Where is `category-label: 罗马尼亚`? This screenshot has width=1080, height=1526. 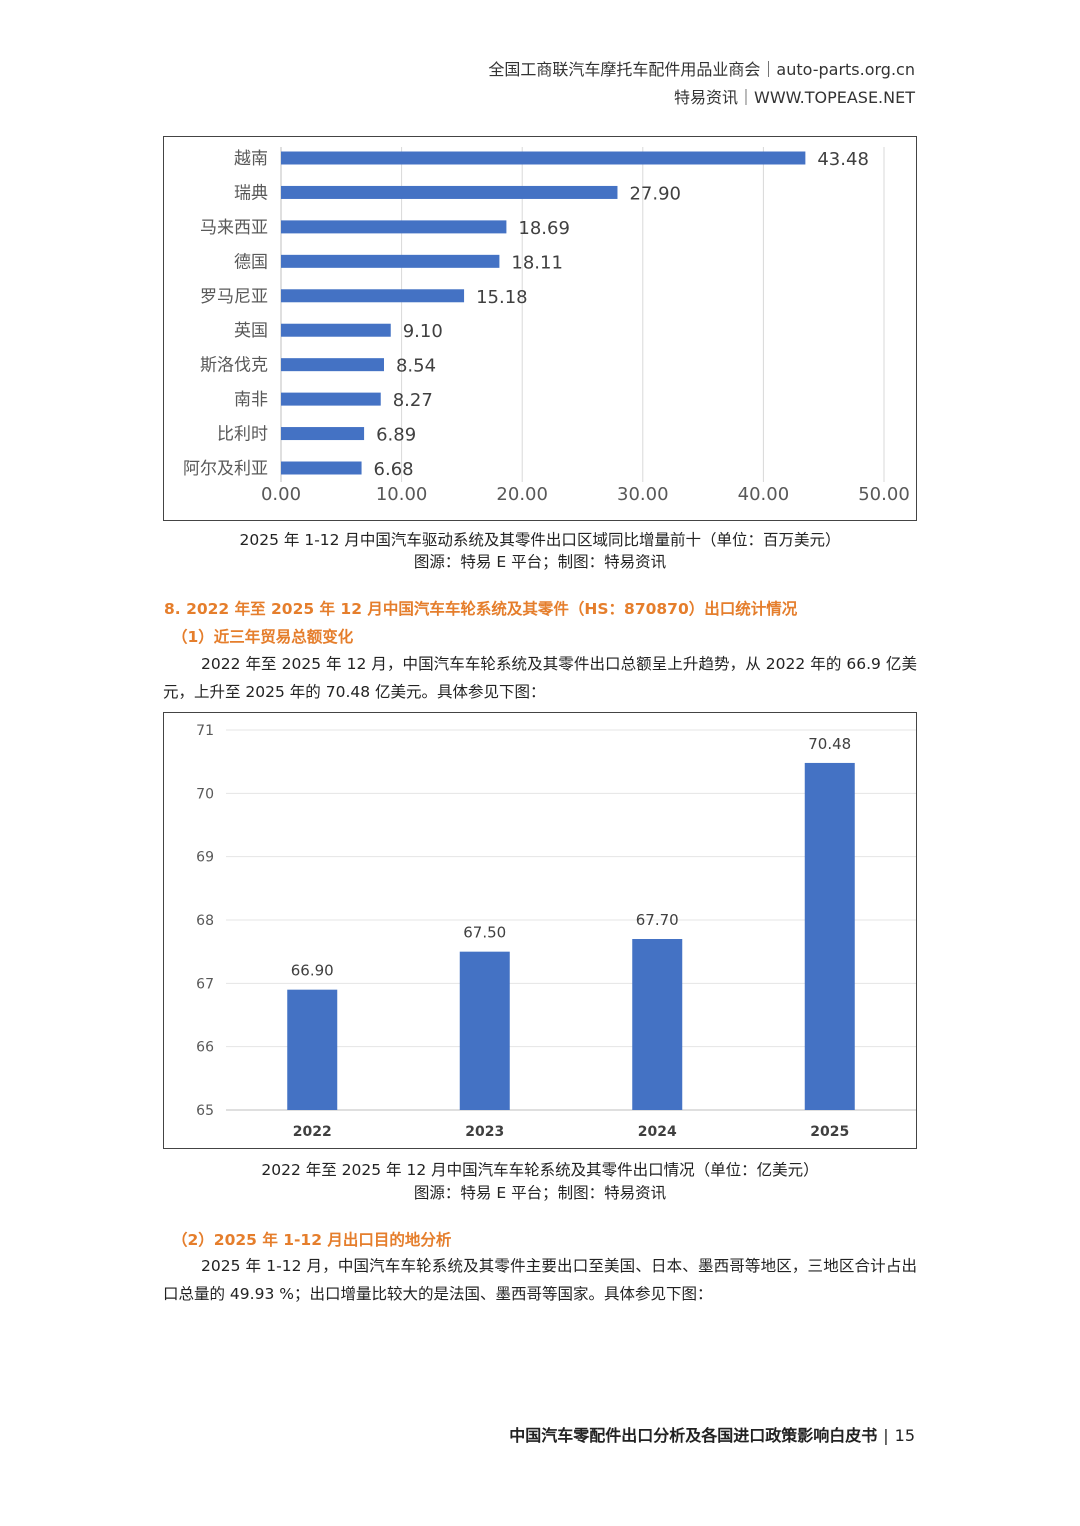 category-label: 罗马尼亚 is located at coordinates (234, 297).